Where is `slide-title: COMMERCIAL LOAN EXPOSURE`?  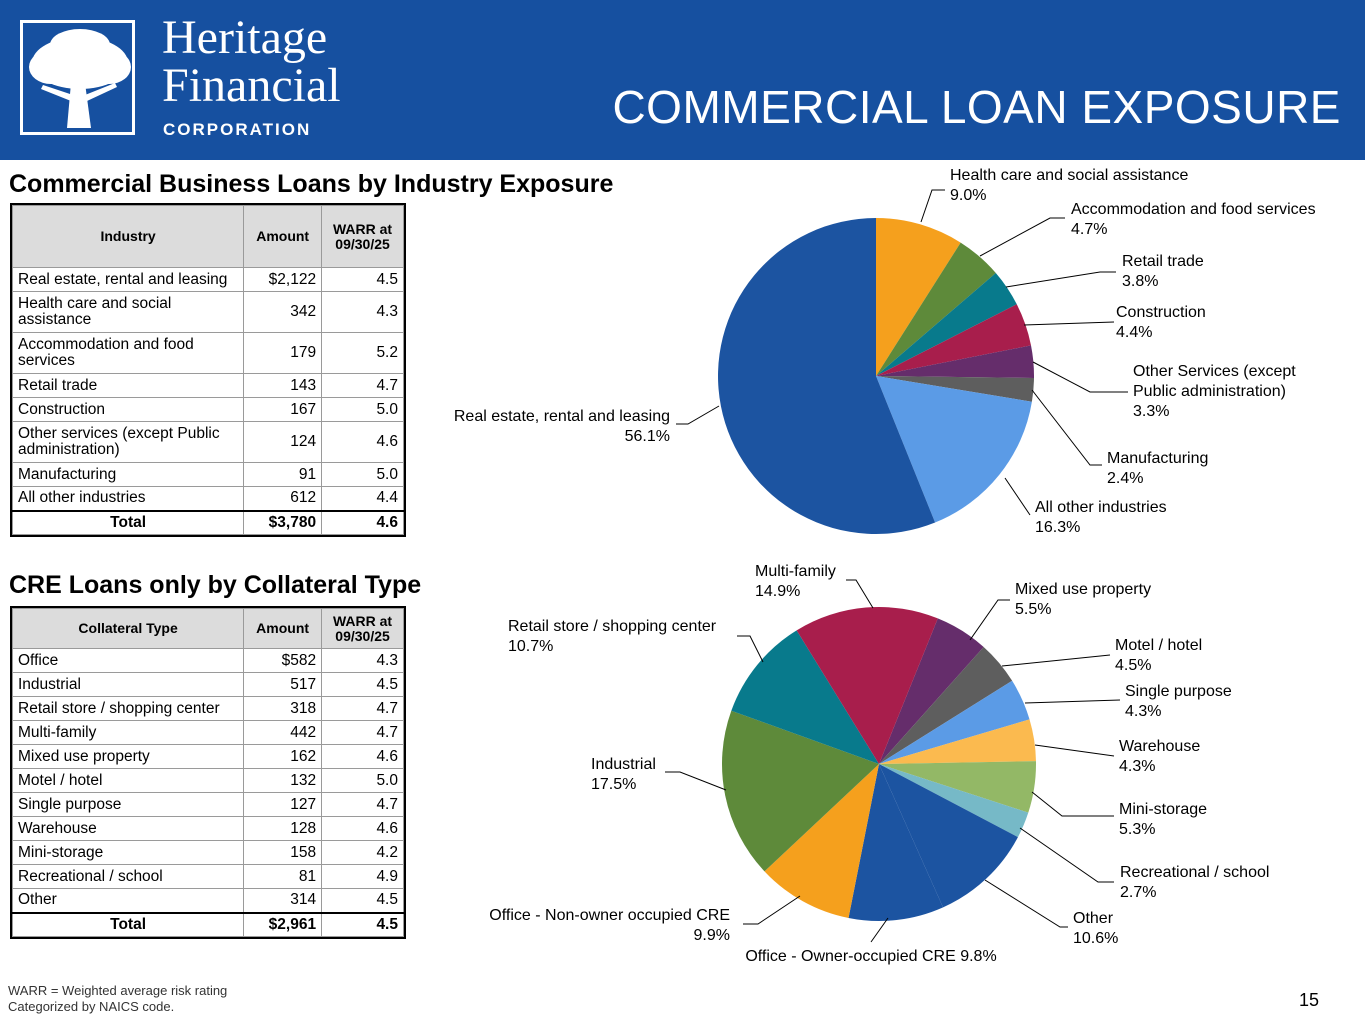 slide-title: COMMERCIAL LOAN EXPOSURE is located at coordinates (976, 107).